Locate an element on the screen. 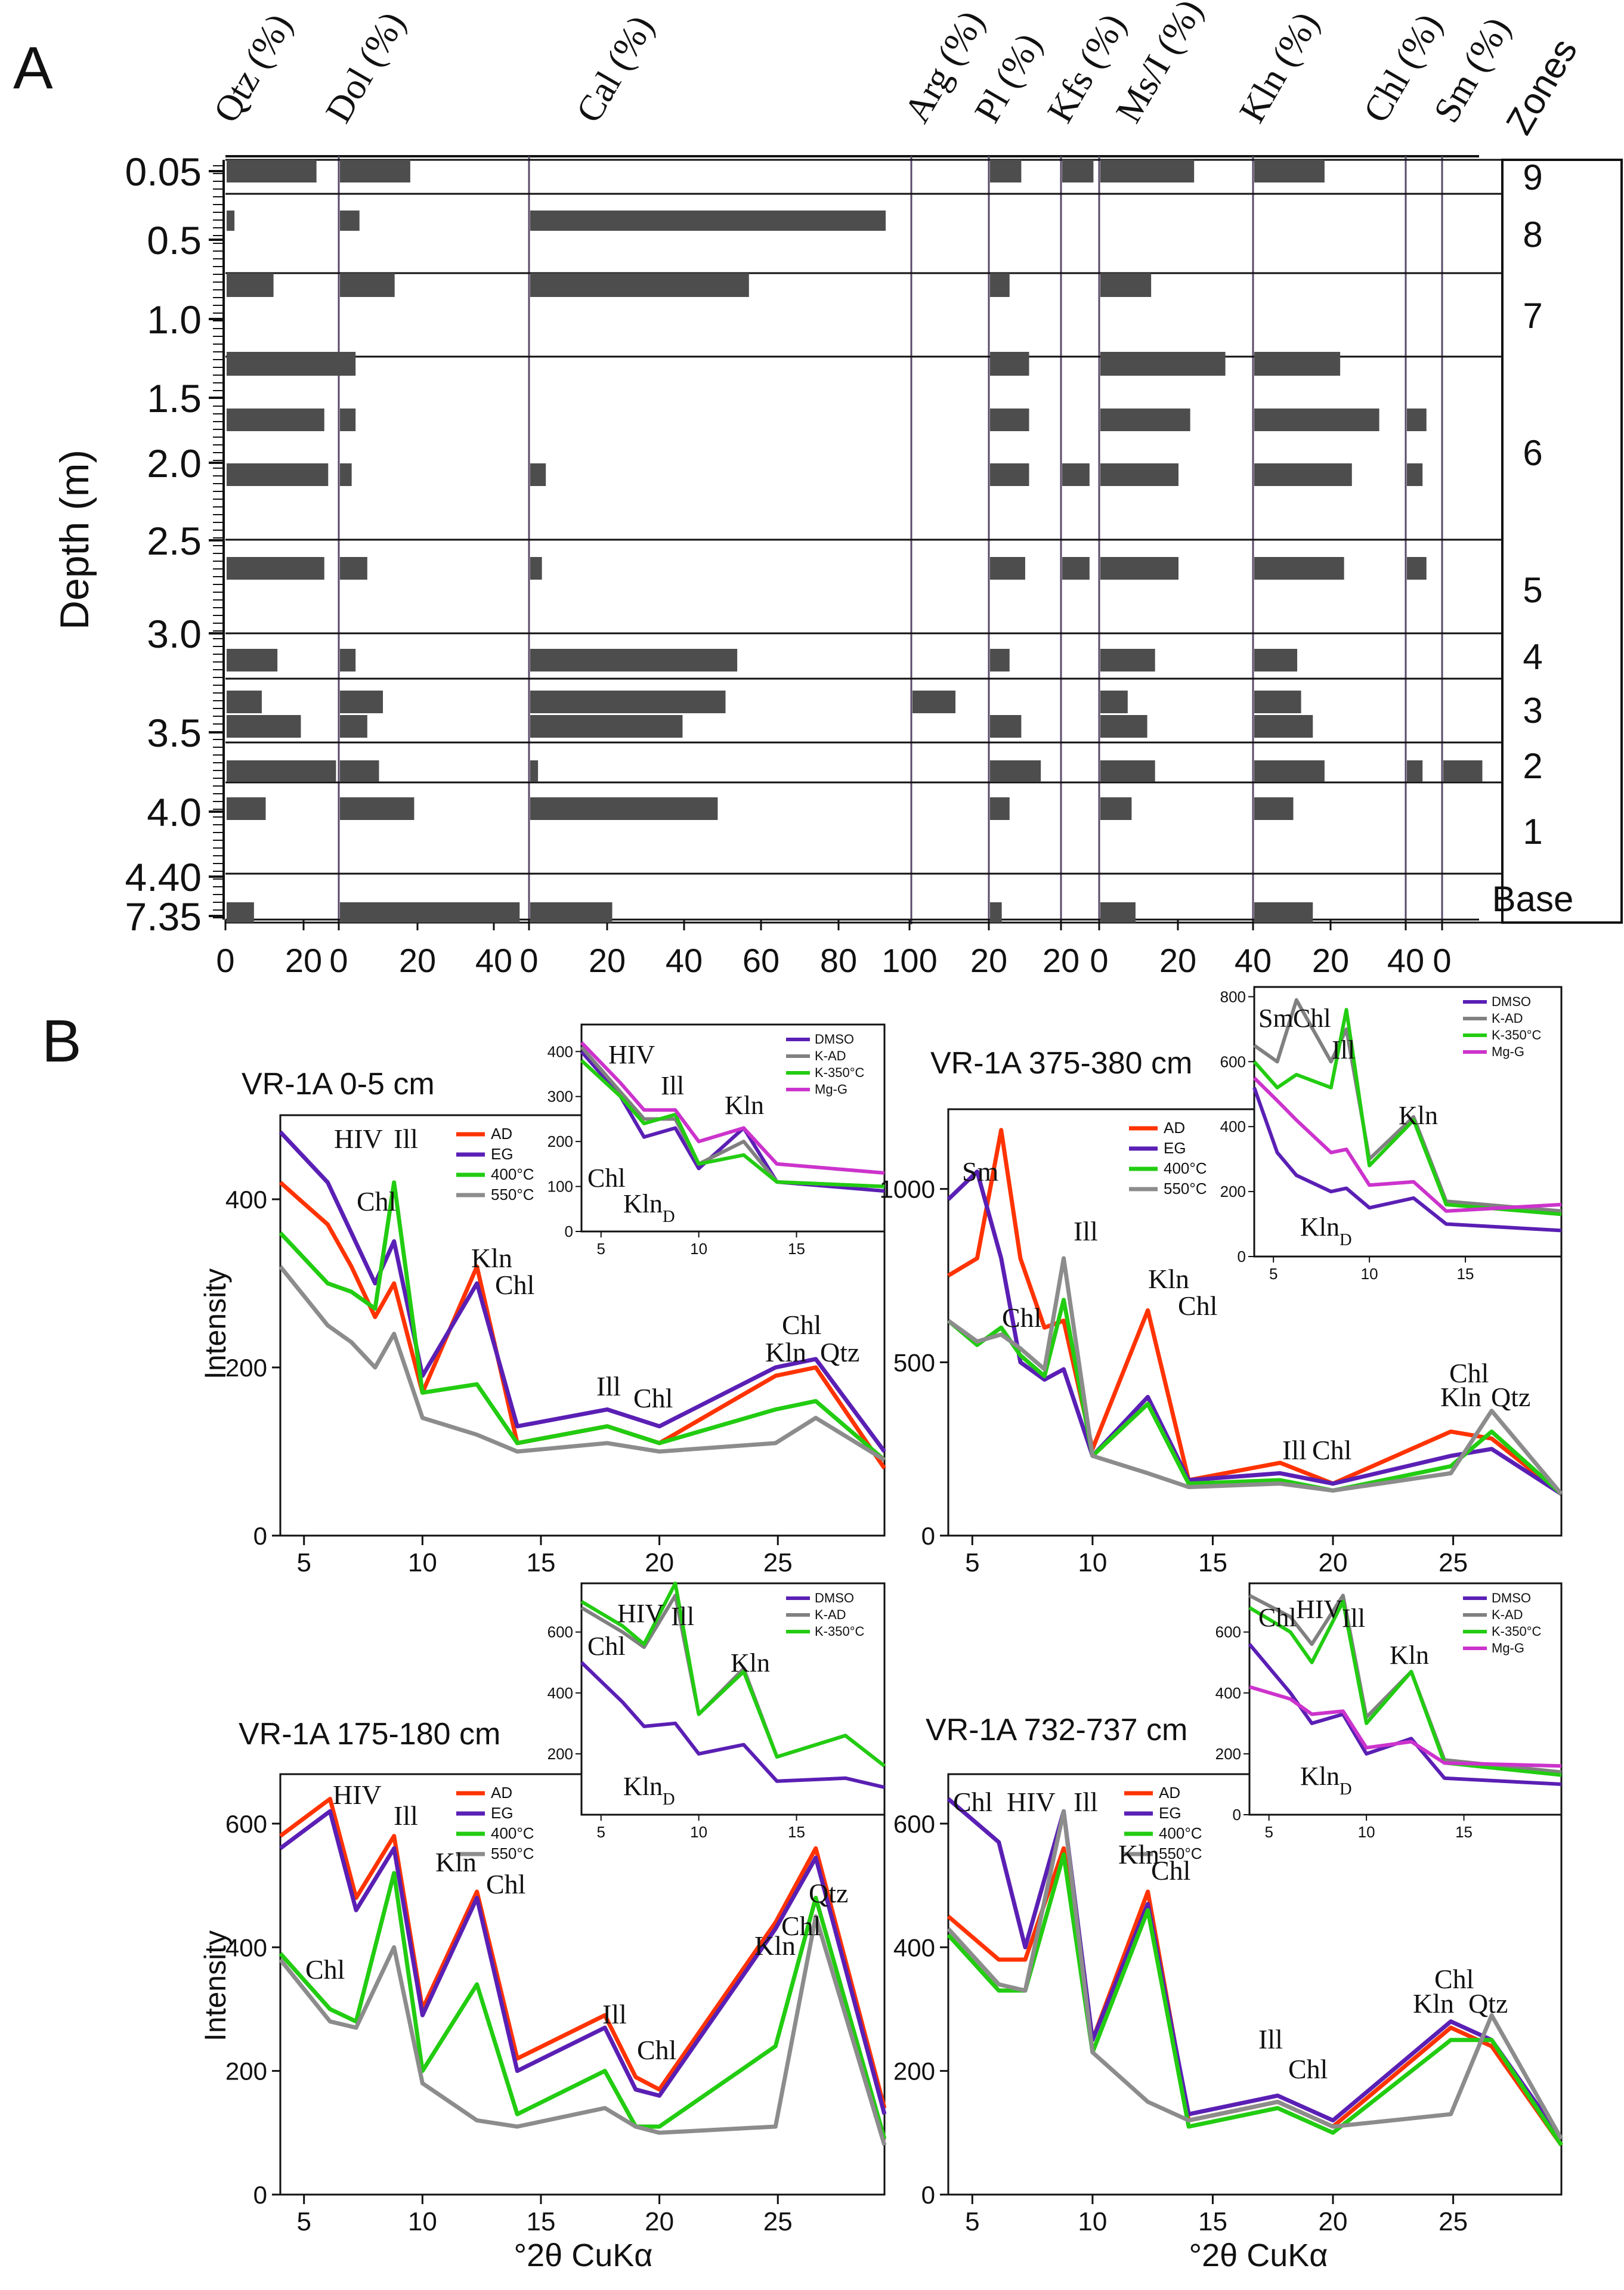 The image size is (1624, 2290). inset-x-tick-label: 15 is located at coordinates (797, 1249).